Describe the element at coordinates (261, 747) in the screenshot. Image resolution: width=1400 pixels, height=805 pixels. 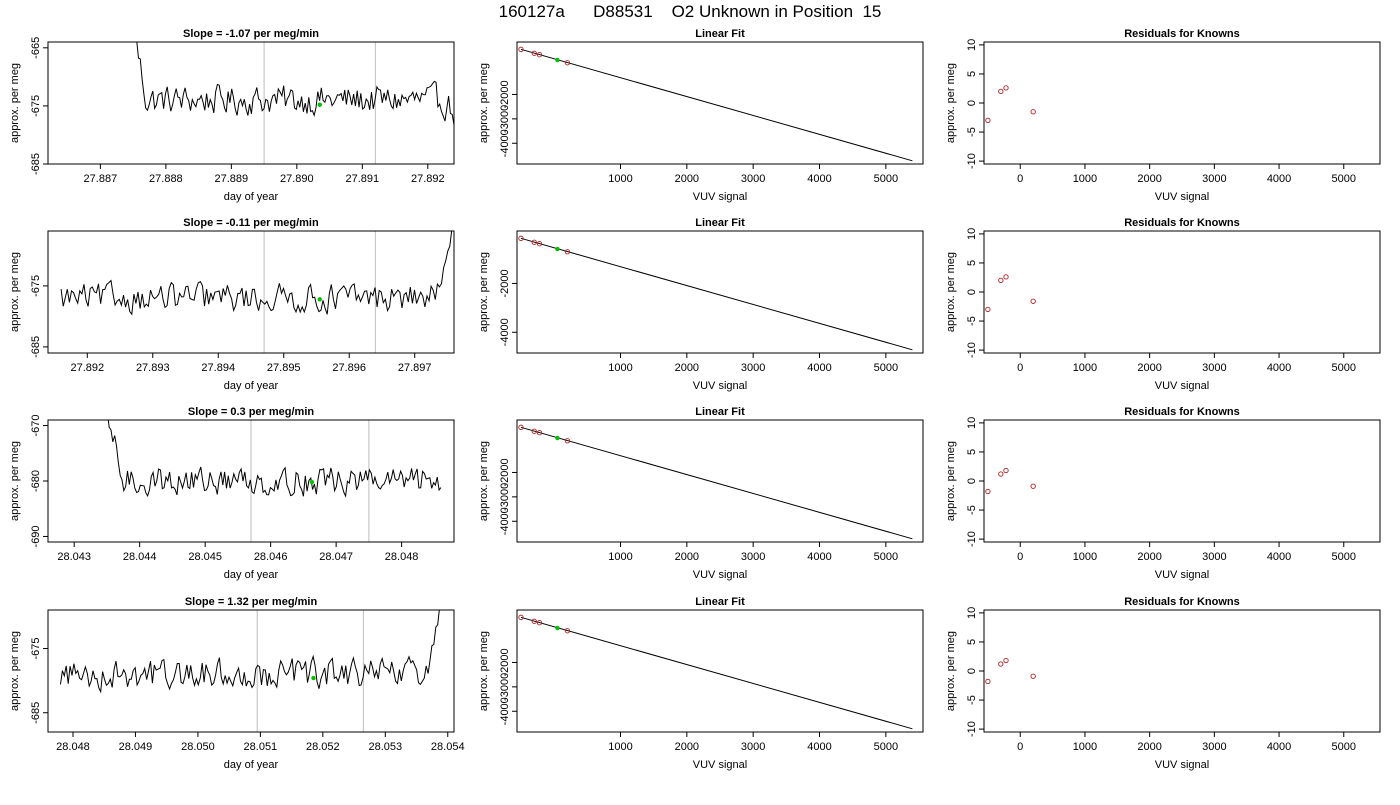
I see `x-tick-label: 28.051` at that location.